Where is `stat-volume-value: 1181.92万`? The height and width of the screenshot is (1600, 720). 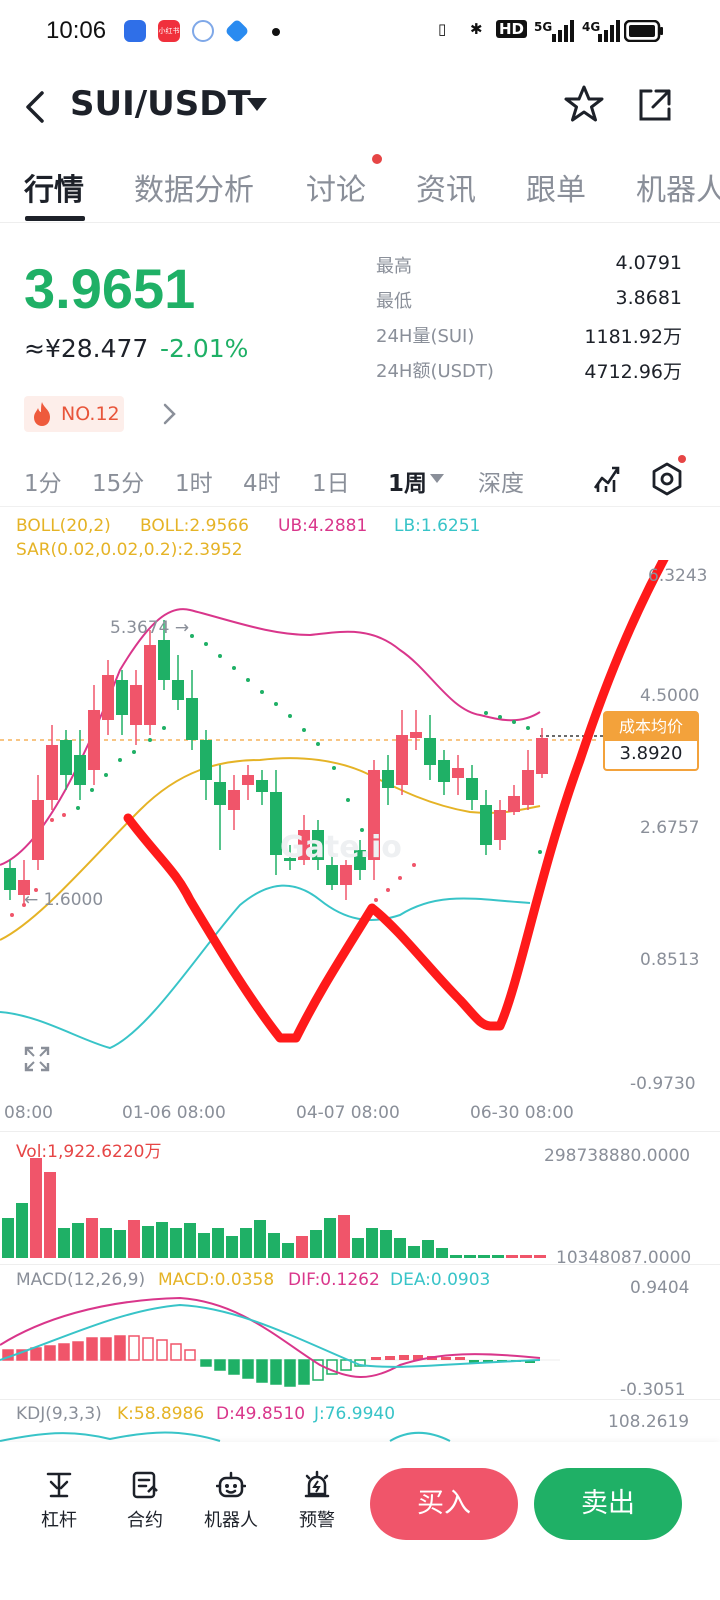 stat-volume-value: 1181.92万 is located at coordinates (633, 337).